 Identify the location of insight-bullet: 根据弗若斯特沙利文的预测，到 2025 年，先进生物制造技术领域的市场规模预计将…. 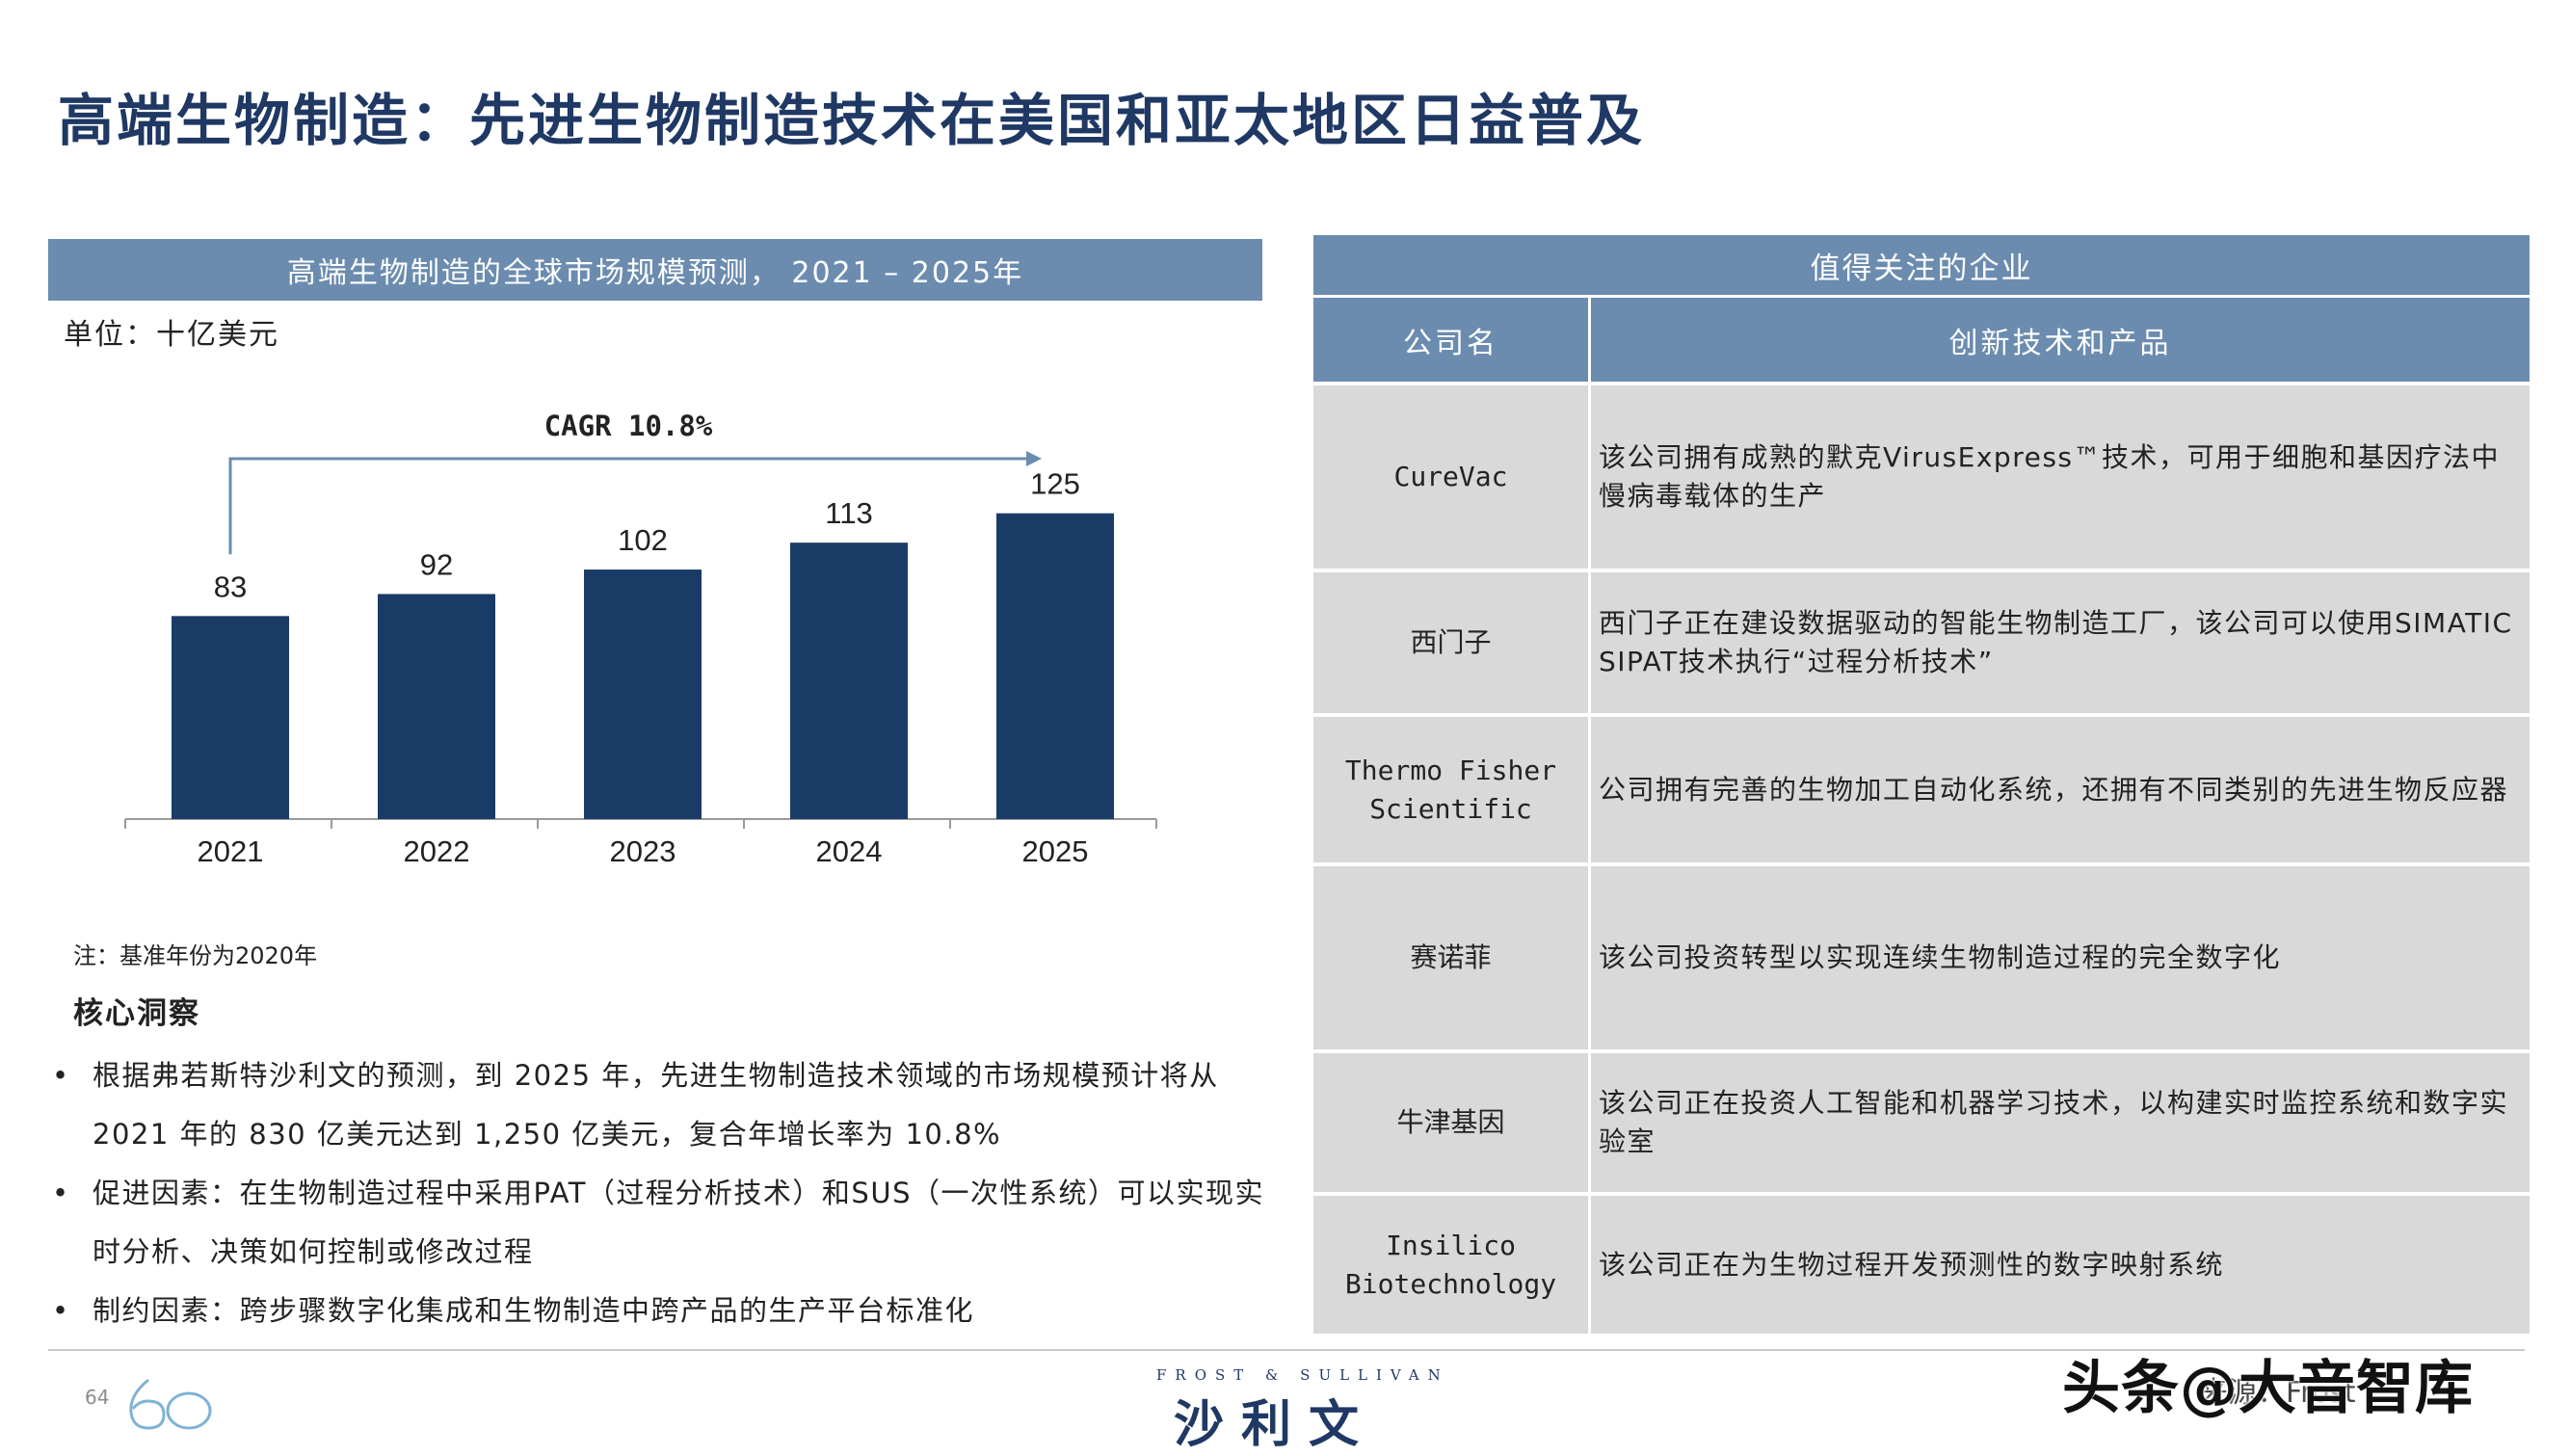
(670, 1105).